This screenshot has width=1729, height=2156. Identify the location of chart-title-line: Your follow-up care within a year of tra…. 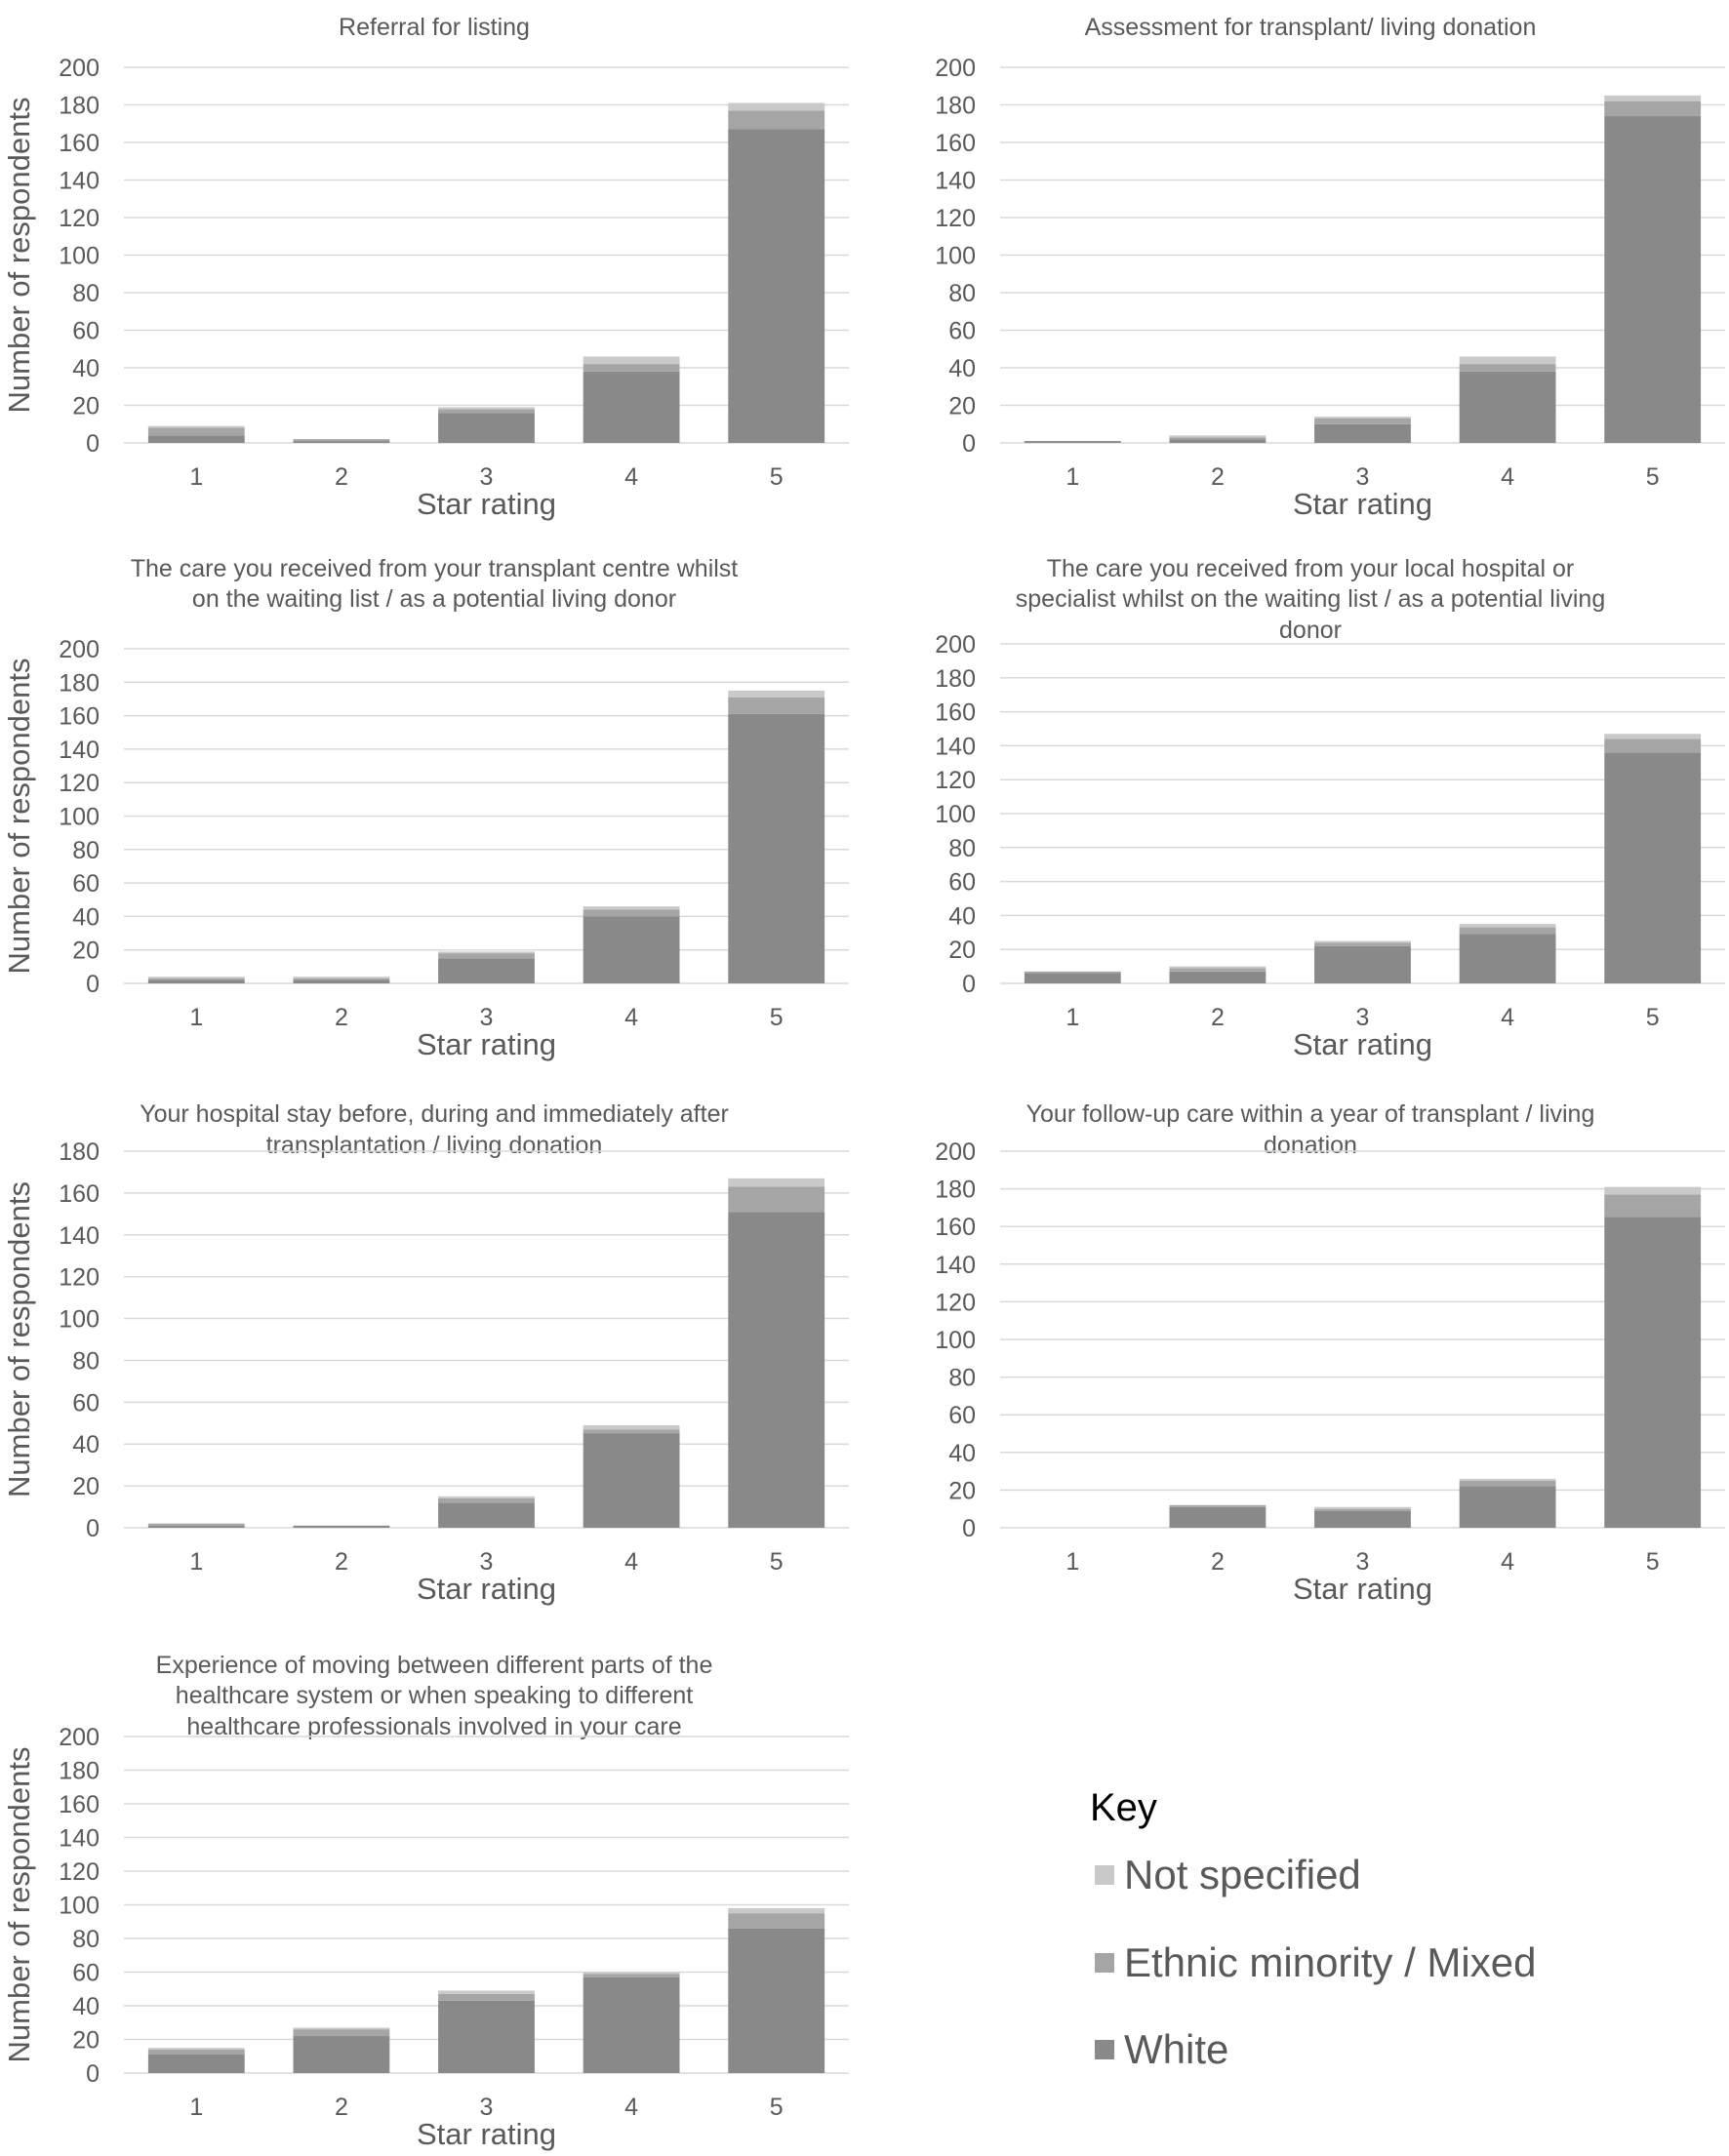
(1310, 1114).